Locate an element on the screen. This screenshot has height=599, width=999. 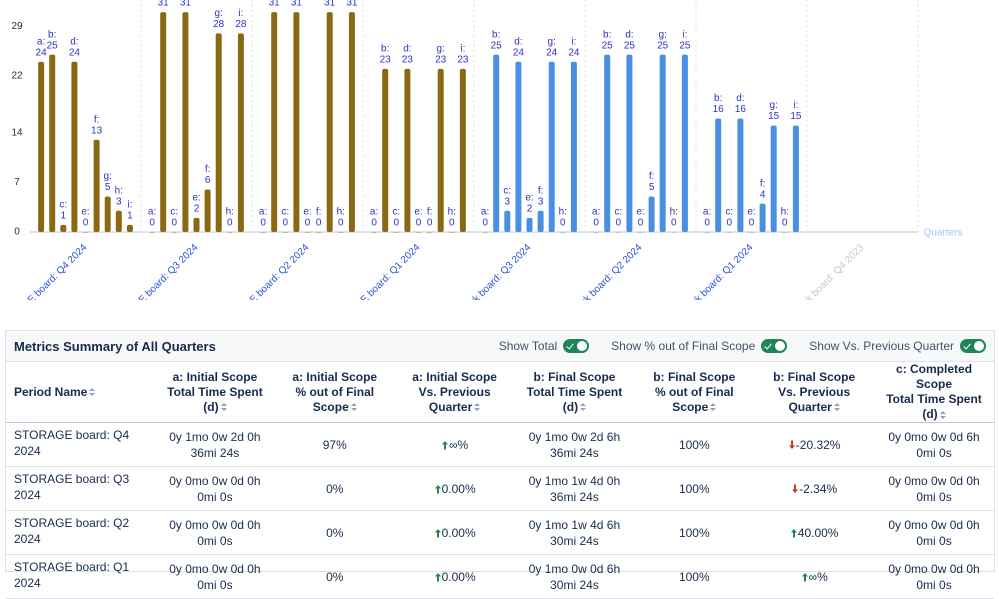
column-header: b: Final Scope Vs. Previous Quarter is located at coordinates (814, 392).